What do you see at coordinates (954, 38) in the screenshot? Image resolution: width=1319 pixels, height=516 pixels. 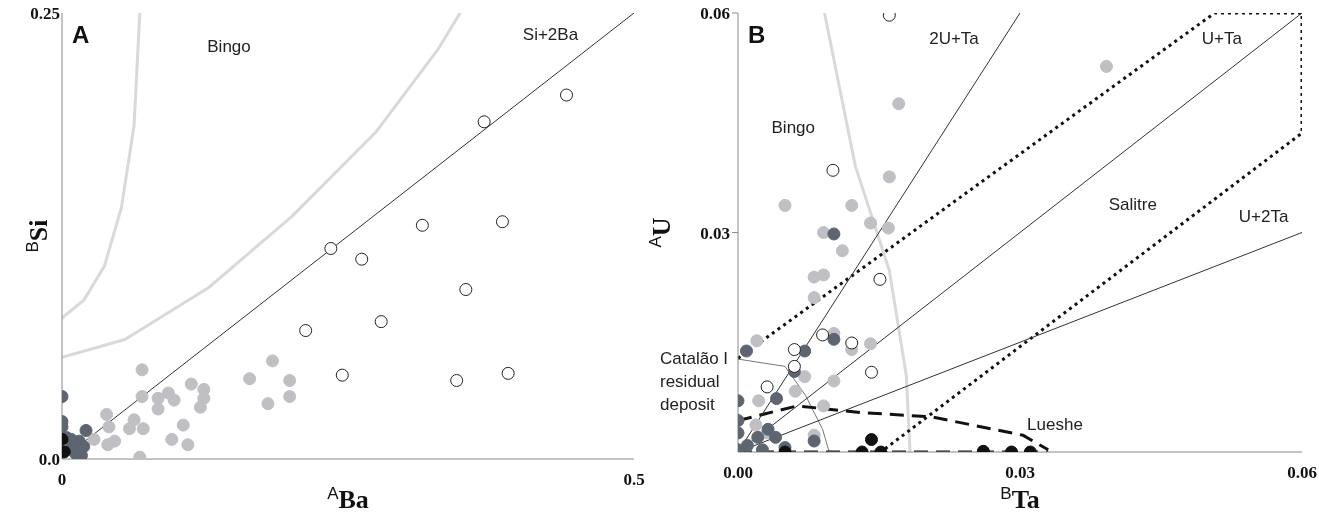 I see `annotation: 2U+Ta` at bounding box center [954, 38].